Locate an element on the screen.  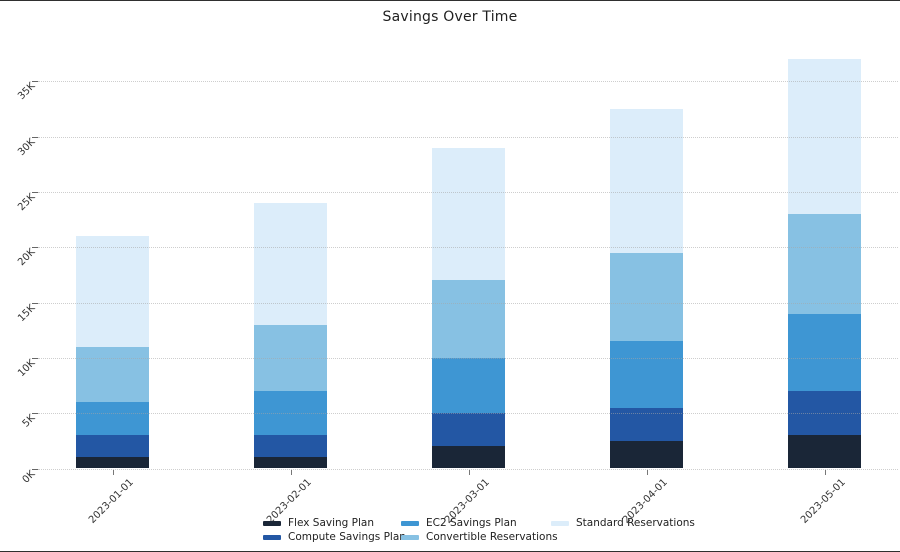
legend-label: Flex Saving Plan is located at coordinates (331, 523).